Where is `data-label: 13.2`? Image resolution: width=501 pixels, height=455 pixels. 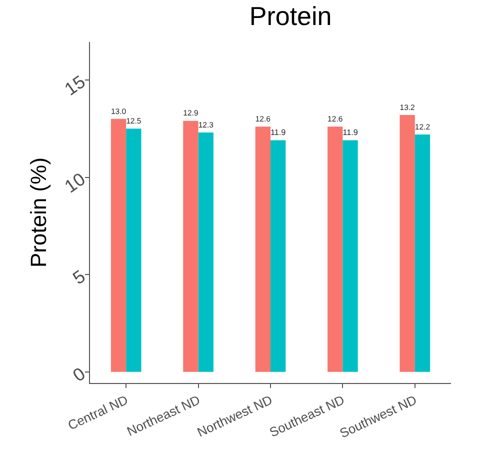
data-label: 13.2 is located at coordinates (407, 107).